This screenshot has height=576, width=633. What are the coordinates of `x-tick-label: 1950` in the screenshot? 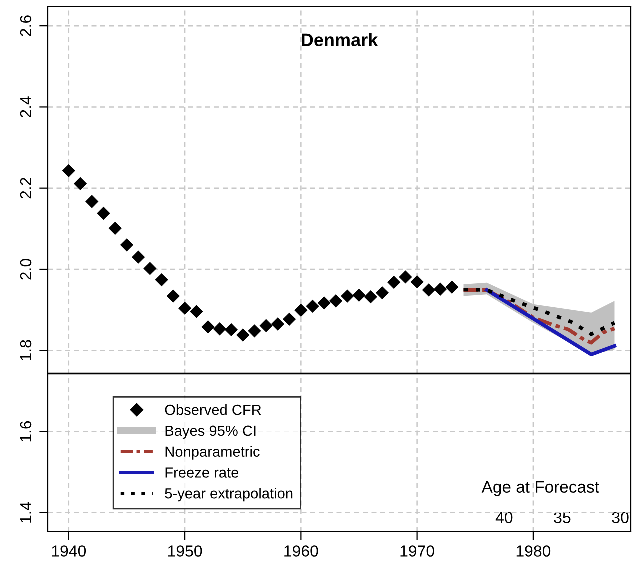 It's located at (185, 551).